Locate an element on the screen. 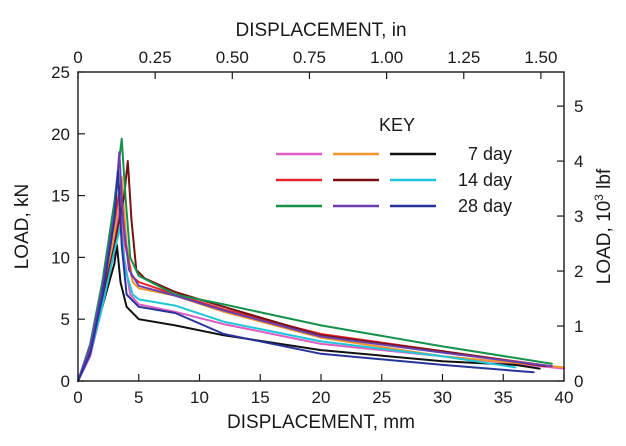  x-tick-label: 0 is located at coordinates (77, 397).